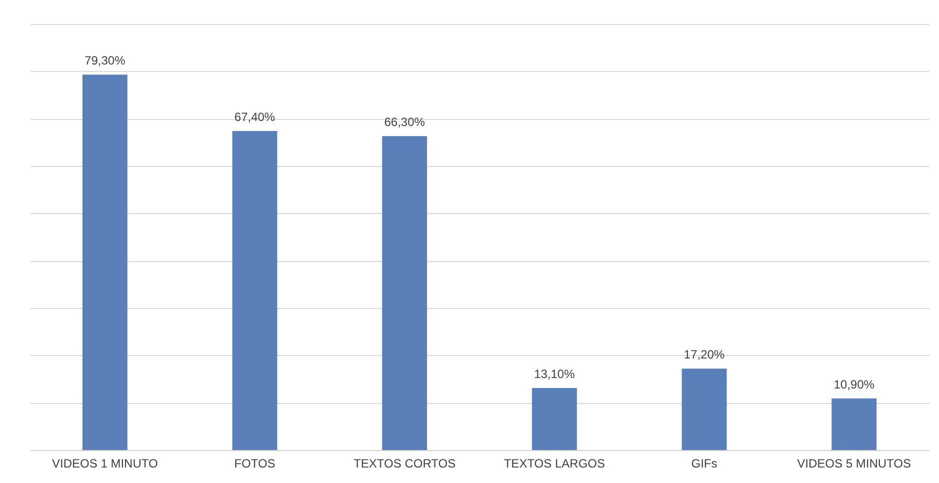 This screenshot has width=939, height=483. What do you see at coordinates (555, 373) in the screenshot?
I see `data-label: 13,10%` at bounding box center [555, 373].